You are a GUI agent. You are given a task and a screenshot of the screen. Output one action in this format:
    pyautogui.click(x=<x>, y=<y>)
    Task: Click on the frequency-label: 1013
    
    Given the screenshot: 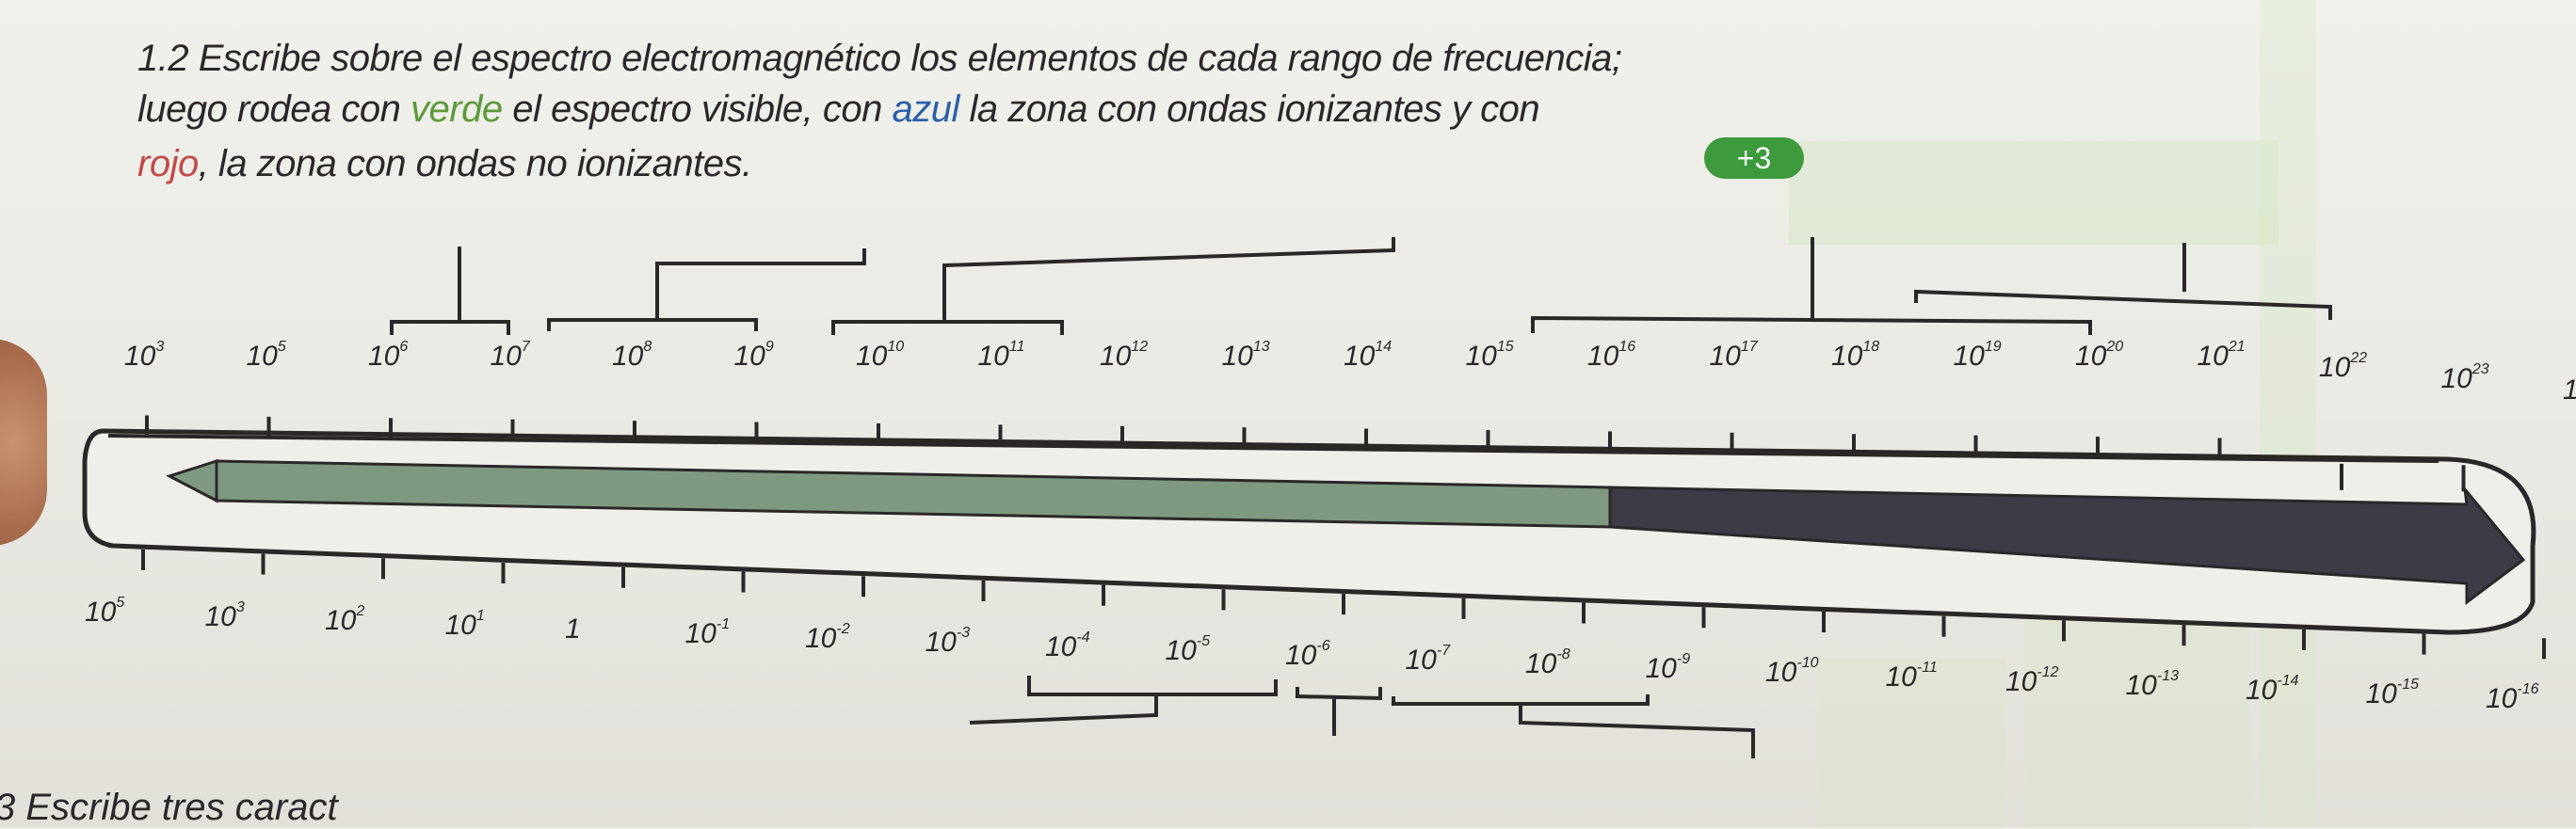 What is the action you would take?
    pyautogui.click(x=1245, y=356)
    